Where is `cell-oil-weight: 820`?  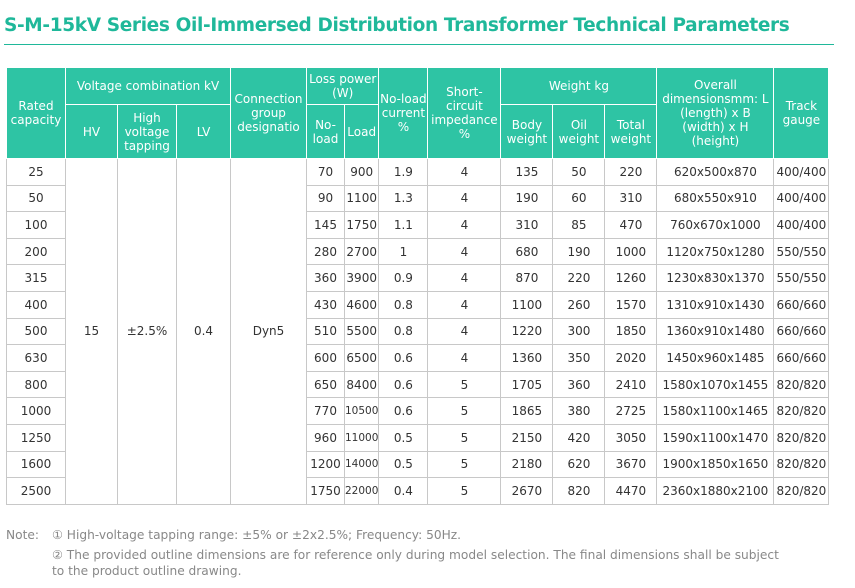
cell-oil-weight: 820 is located at coordinates (579, 491).